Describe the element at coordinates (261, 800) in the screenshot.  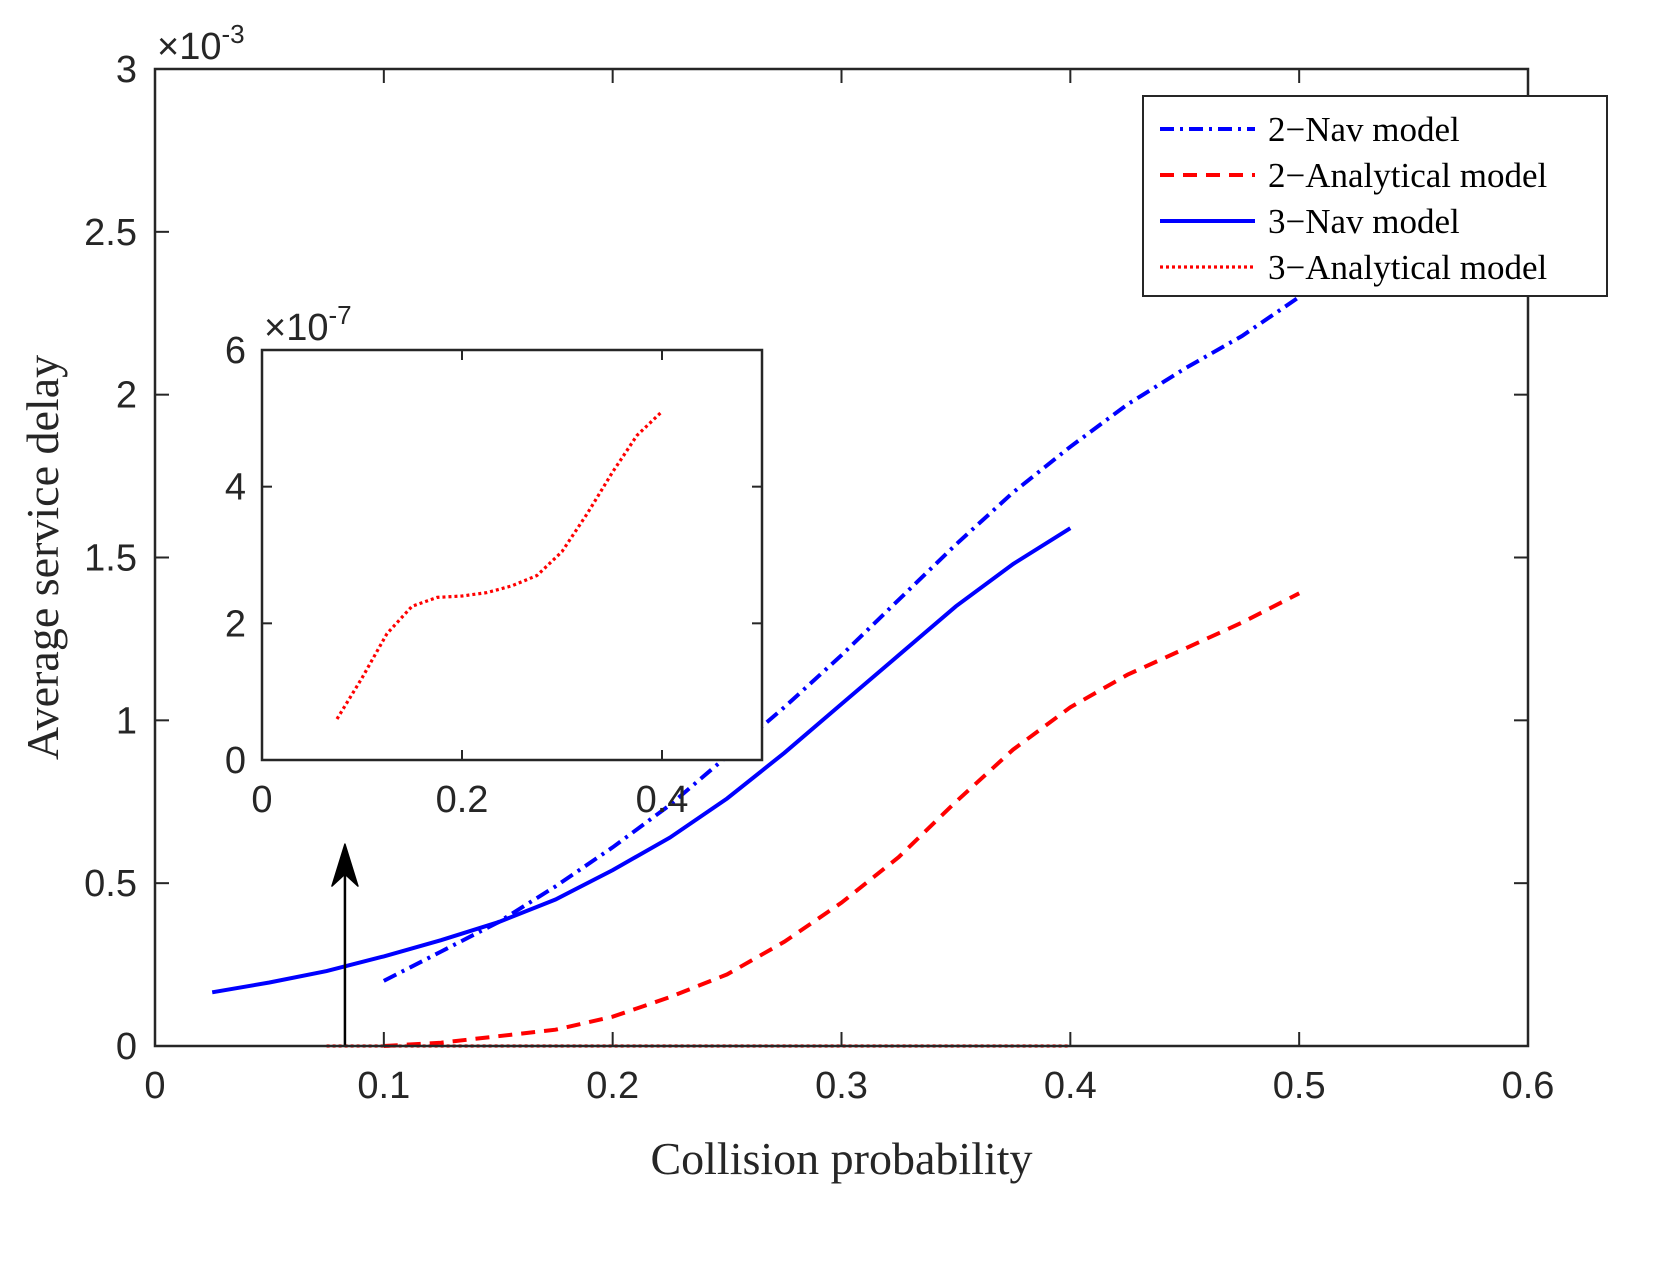
I see `inset-x-tick-label: 0` at that location.